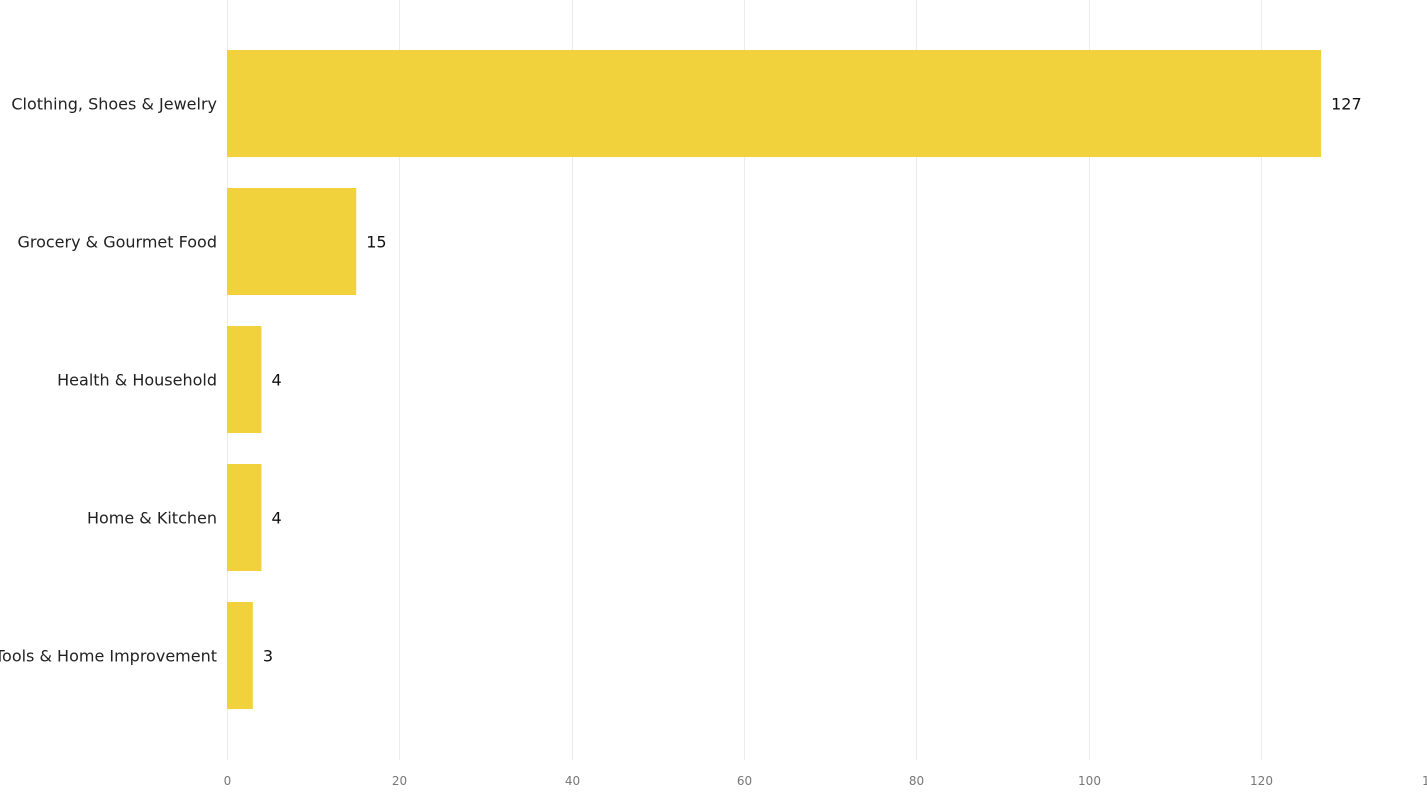  What do you see at coordinates (108, 656) in the screenshot?
I see `category-label: Tools & Home Improvement` at bounding box center [108, 656].